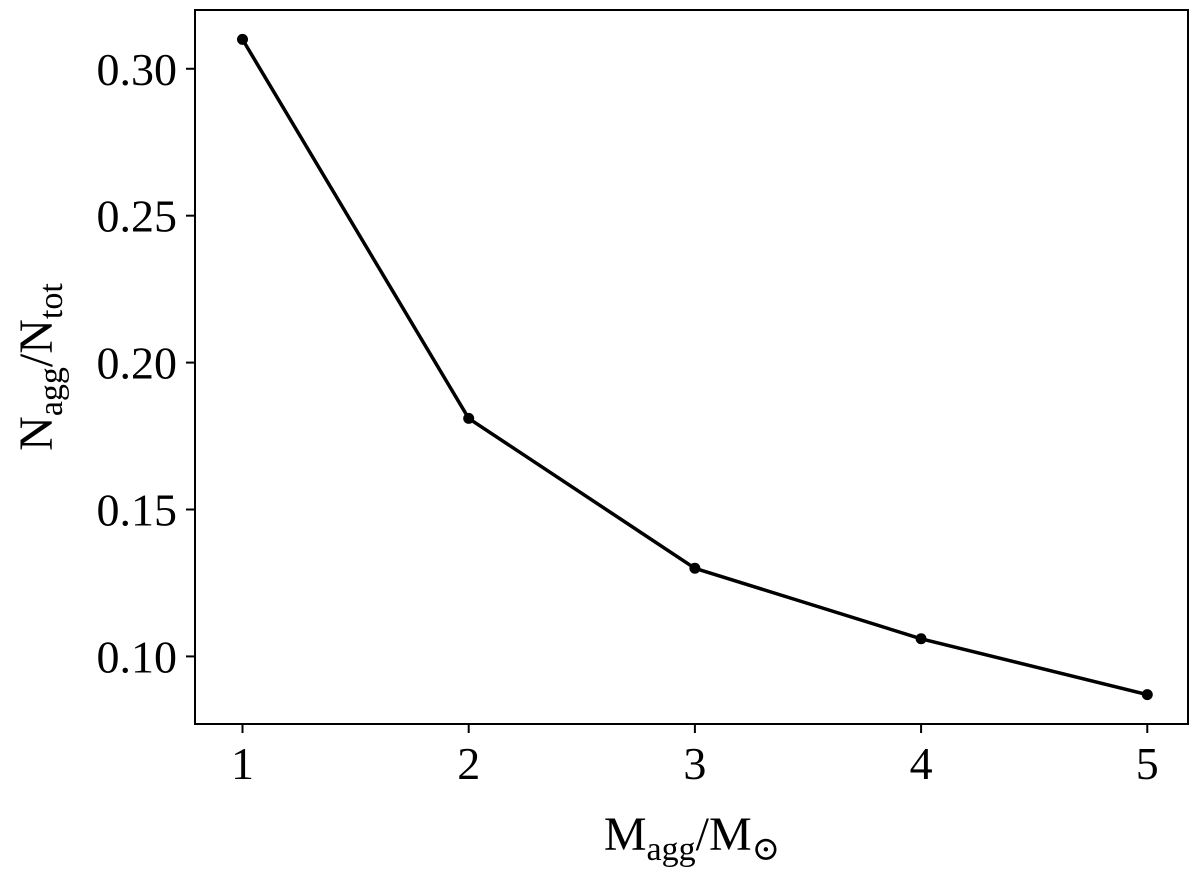 The image size is (1200, 875). Describe the element at coordinates (692, 838) in the screenshot. I see `x-axis-label: Magg/M⊙` at that location.